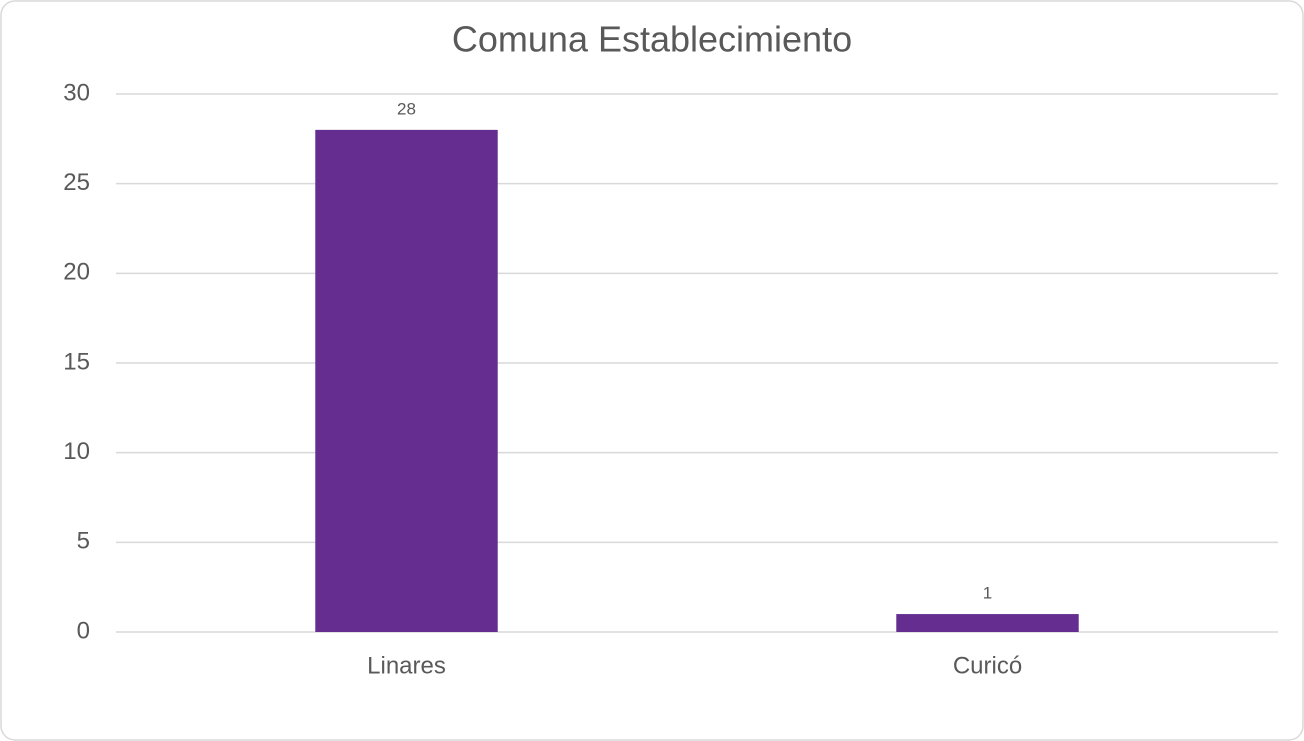  Describe the element at coordinates (76, 272) in the screenshot. I see `y-tick-label: 20` at that location.